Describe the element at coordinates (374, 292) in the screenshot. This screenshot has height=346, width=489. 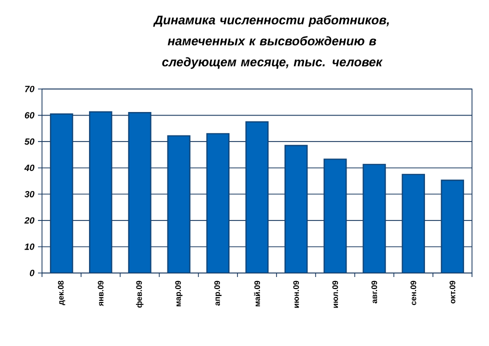
I see `x-tick-label: авг.09` at that location.